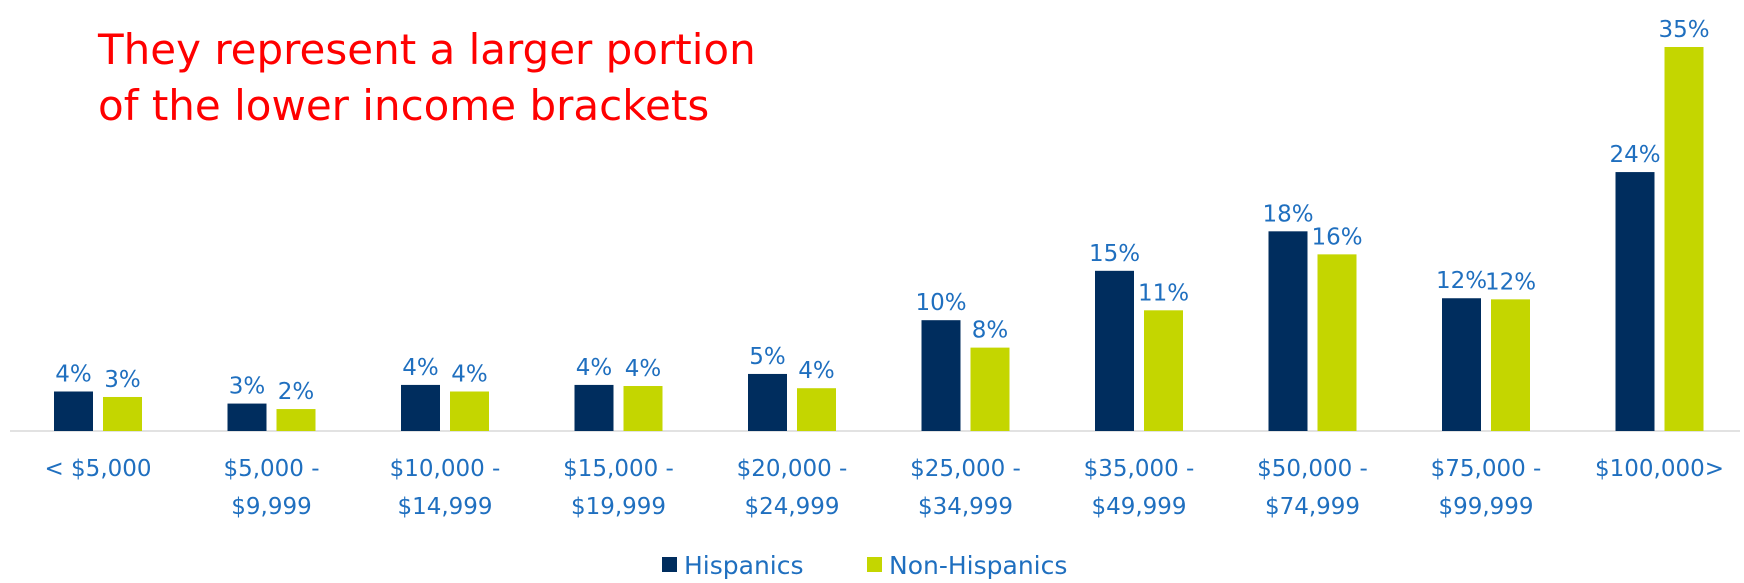 This screenshot has width=1744, height=583. I want to click on chart-title: of the lower income brackets, so click(403, 105).